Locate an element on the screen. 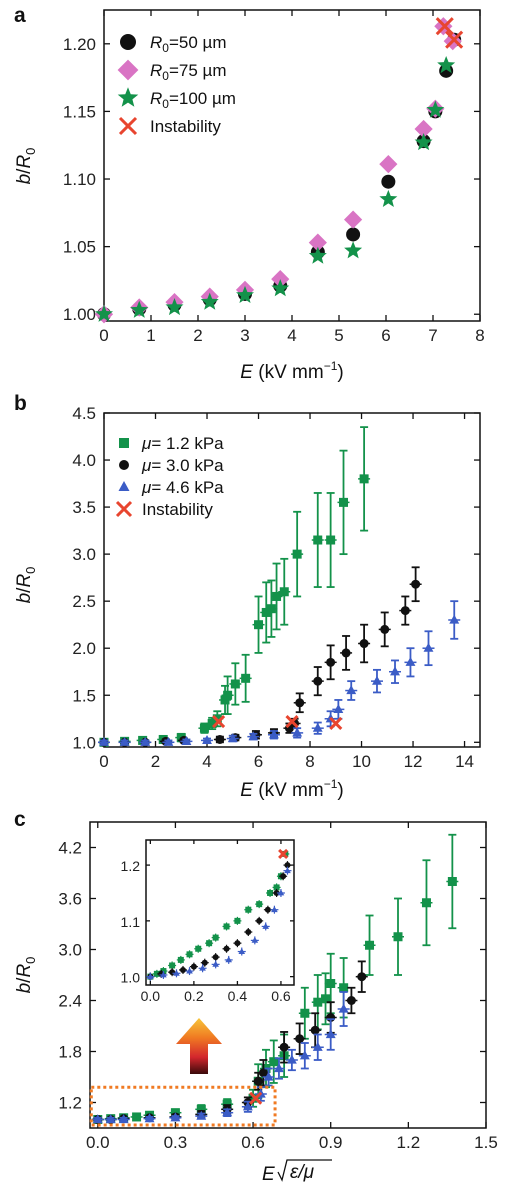 The height and width of the screenshot is (1194, 505). y-tick-label: 4.5 is located at coordinates (84, 413).